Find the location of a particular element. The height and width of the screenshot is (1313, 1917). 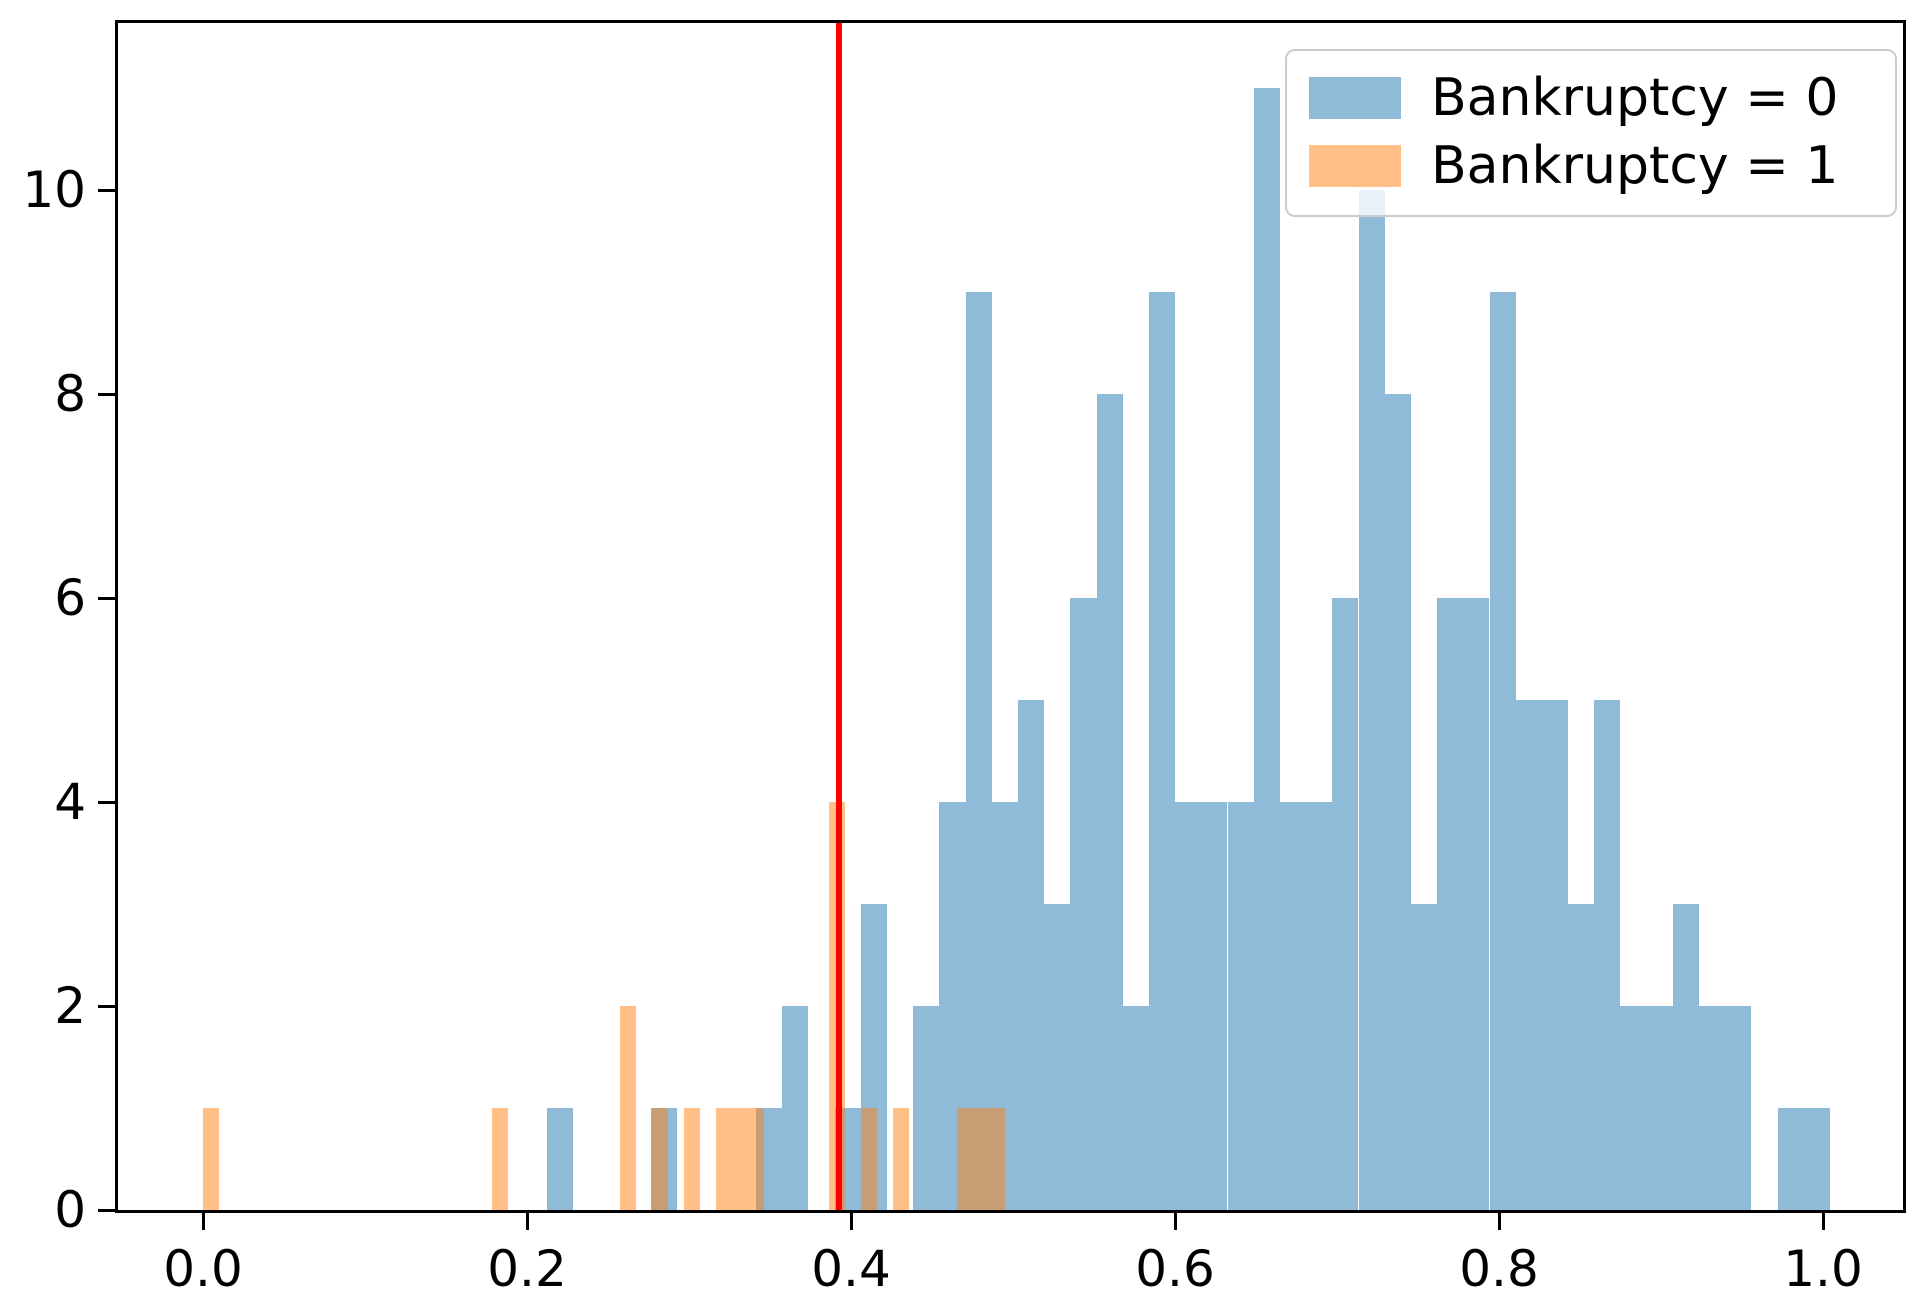

y-axis-tick-label: 6 is located at coordinates (70, 598).